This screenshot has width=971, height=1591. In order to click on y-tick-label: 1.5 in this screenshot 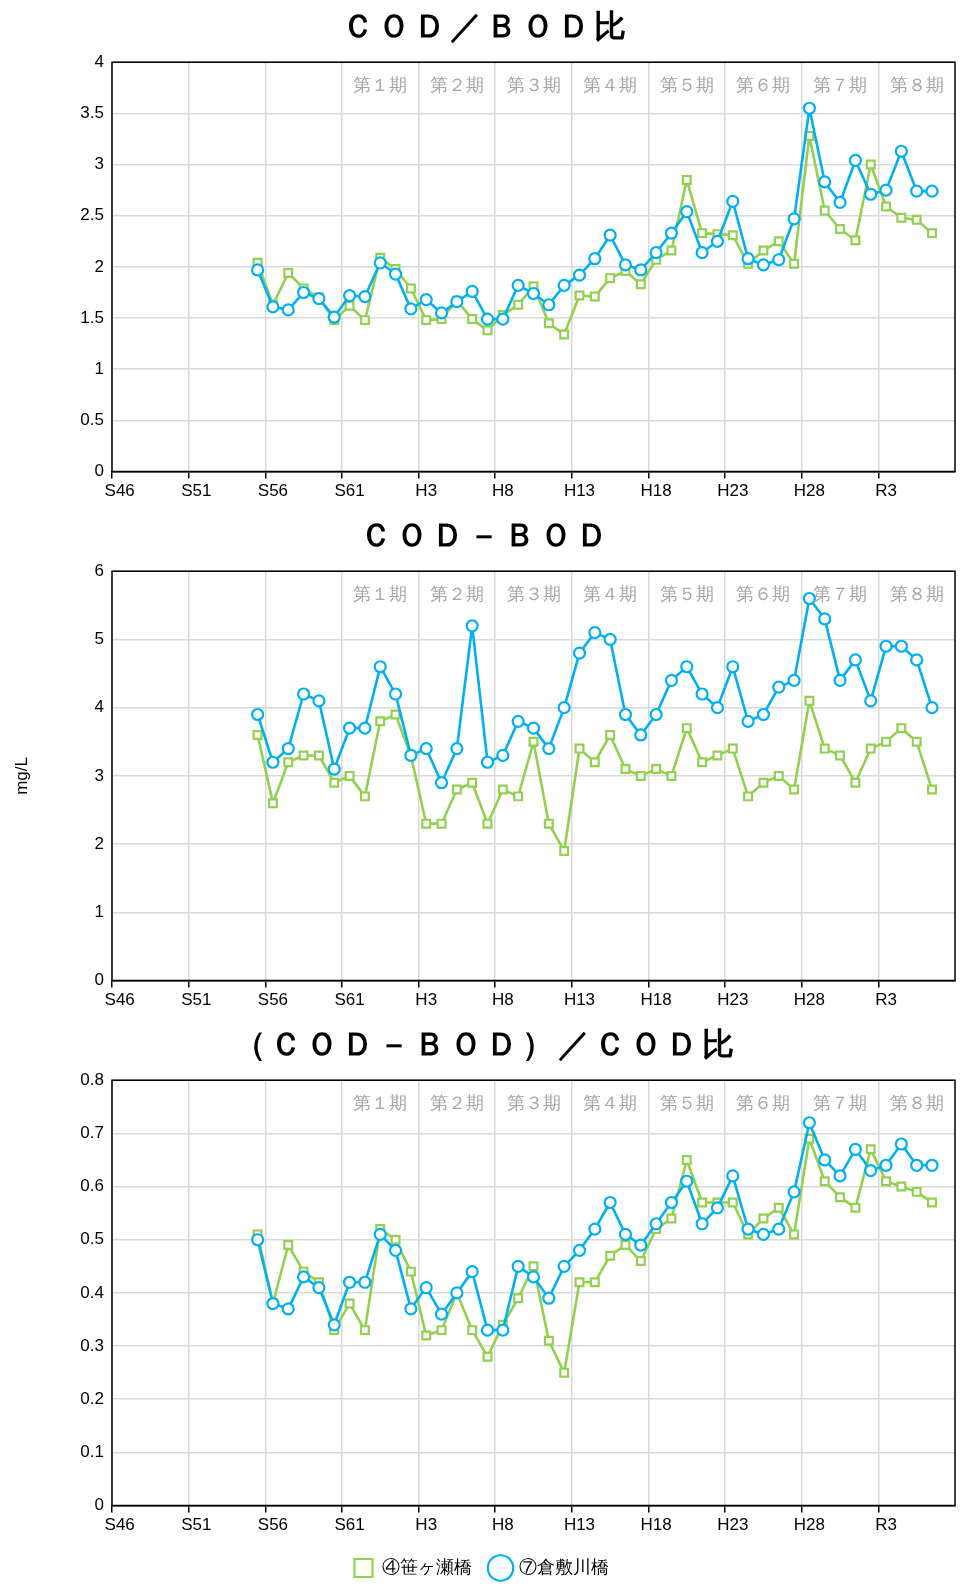, I will do `click(92, 317)`.